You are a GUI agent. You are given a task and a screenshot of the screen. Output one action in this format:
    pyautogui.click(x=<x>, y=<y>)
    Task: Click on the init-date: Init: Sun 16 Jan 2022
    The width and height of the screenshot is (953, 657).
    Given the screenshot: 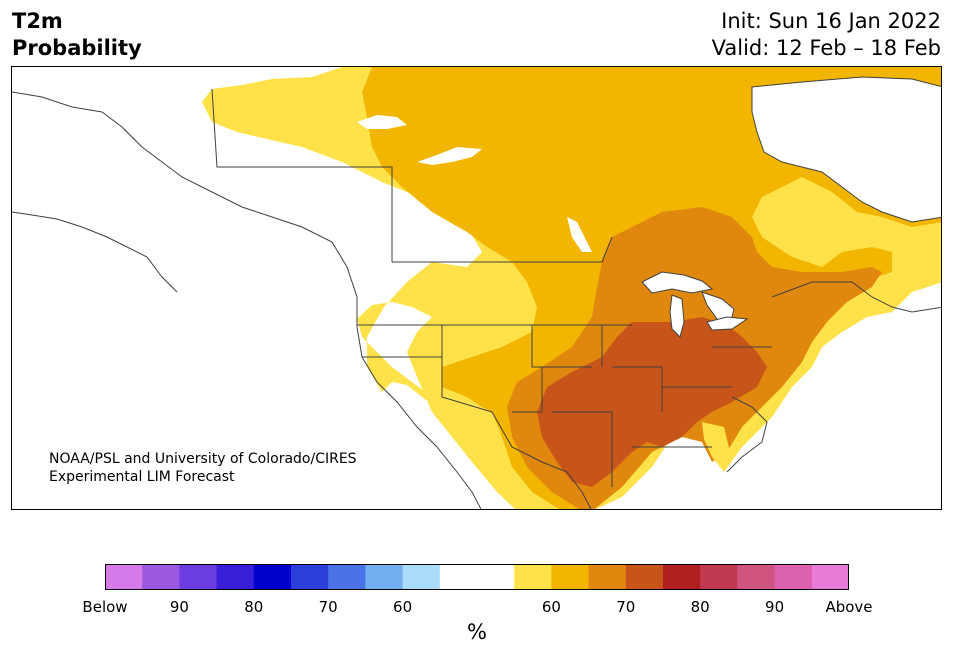 What is the action you would take?
    pyautogui.click(x=831, y=21)
    